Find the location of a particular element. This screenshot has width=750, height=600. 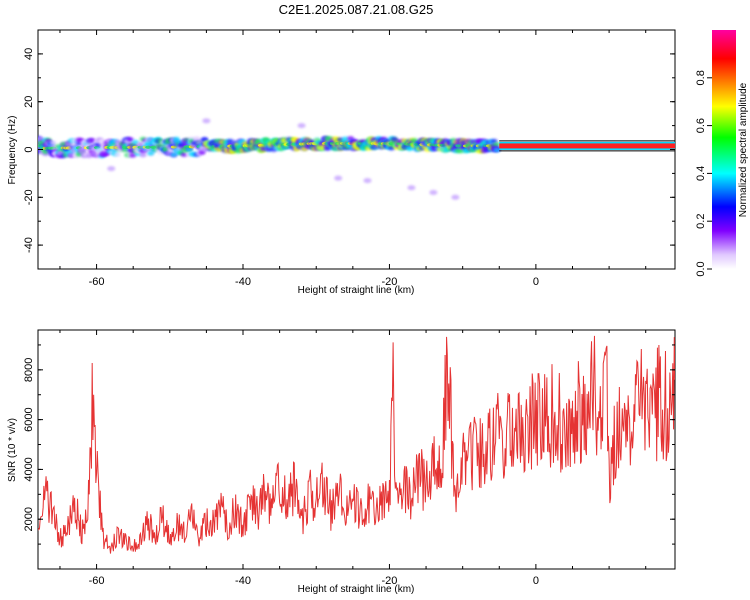

bottom-y-tick-label: 4000 is located at coordinates (29, 469).